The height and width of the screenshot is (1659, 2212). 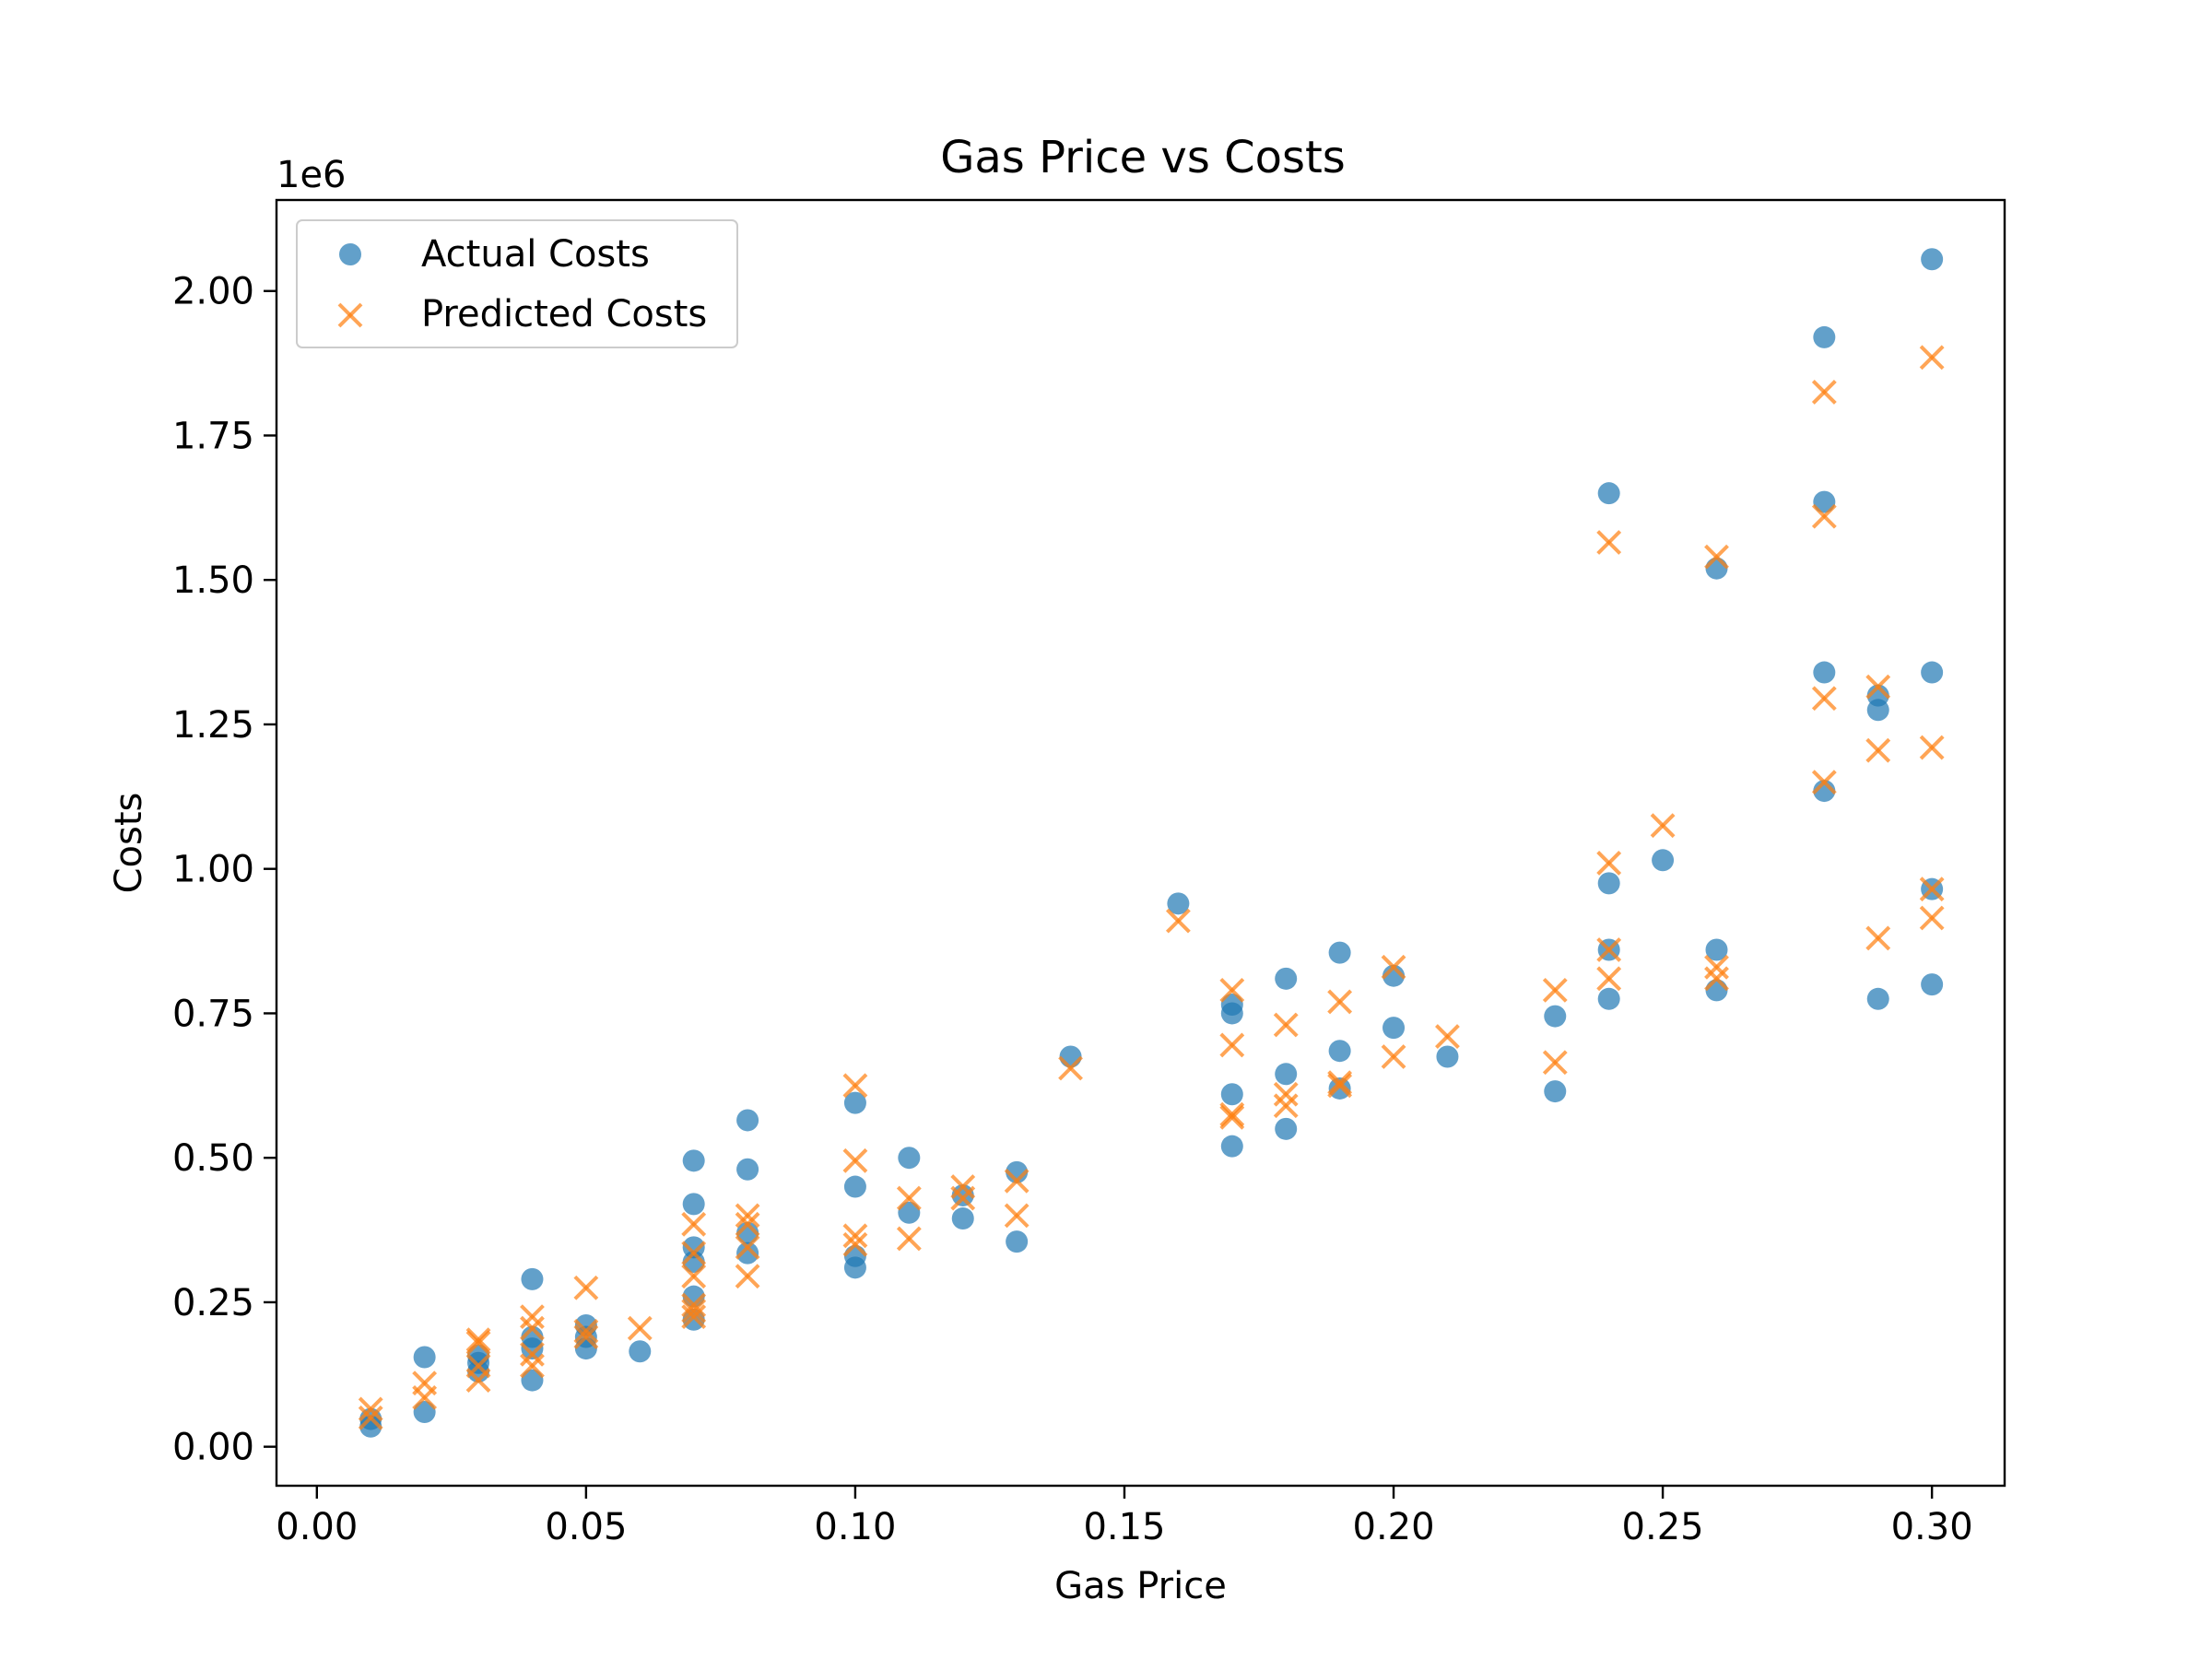 What do you see at coordinates (1143, 157) in the screenshot?
I see `chart-title: Gas Price vs Costs` at bounding box center [1143, 157].